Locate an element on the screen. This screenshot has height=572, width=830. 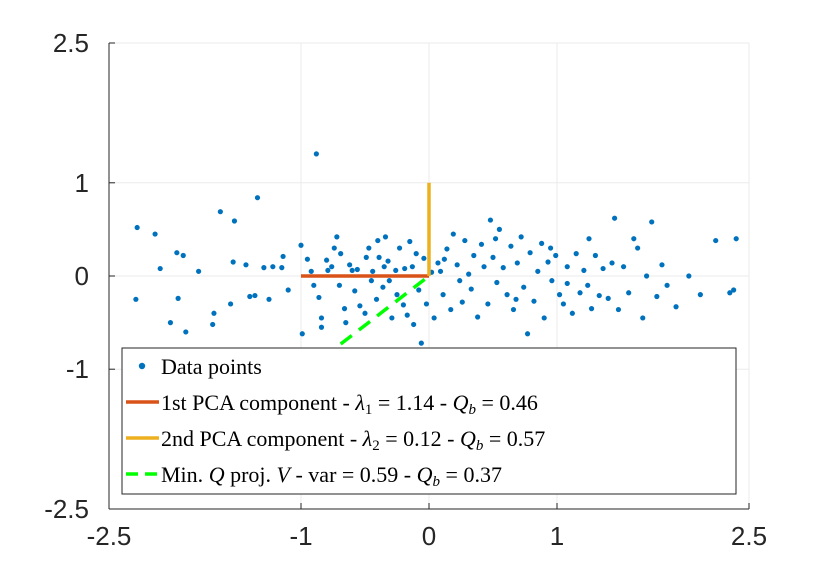
y-tick-label: -2.5 is located at coordinates (66, 509).